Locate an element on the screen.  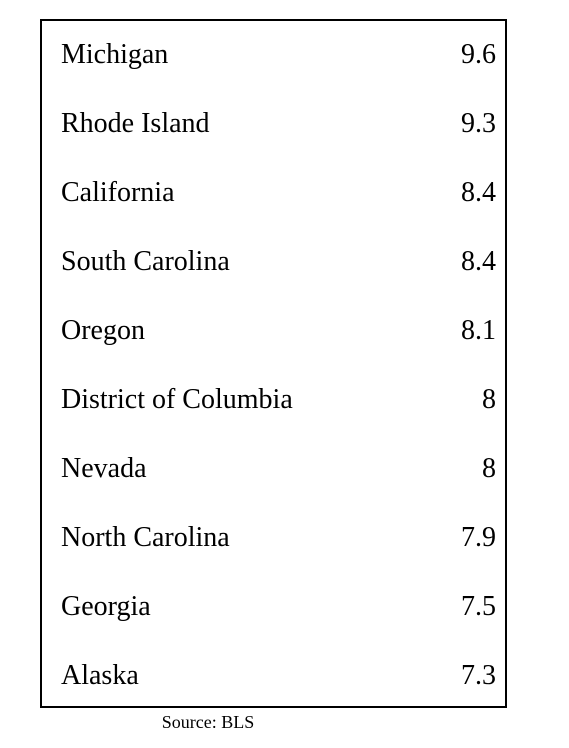
row-label: Oregon is located at coordinates (103, 330).